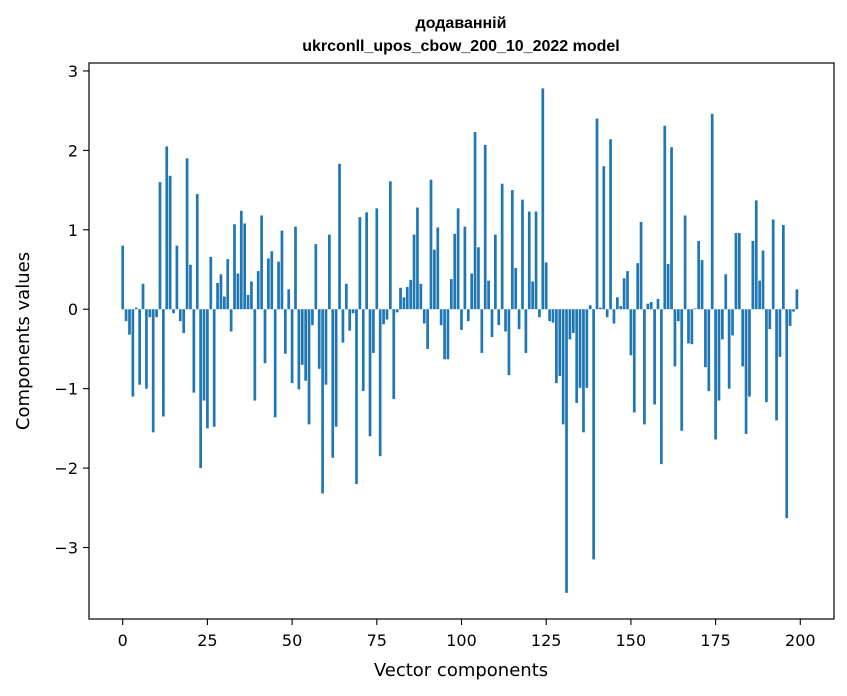  Describe the element at coordinates (73, 71) in the screenshot. I see `y-tick-label: 3` at that location.